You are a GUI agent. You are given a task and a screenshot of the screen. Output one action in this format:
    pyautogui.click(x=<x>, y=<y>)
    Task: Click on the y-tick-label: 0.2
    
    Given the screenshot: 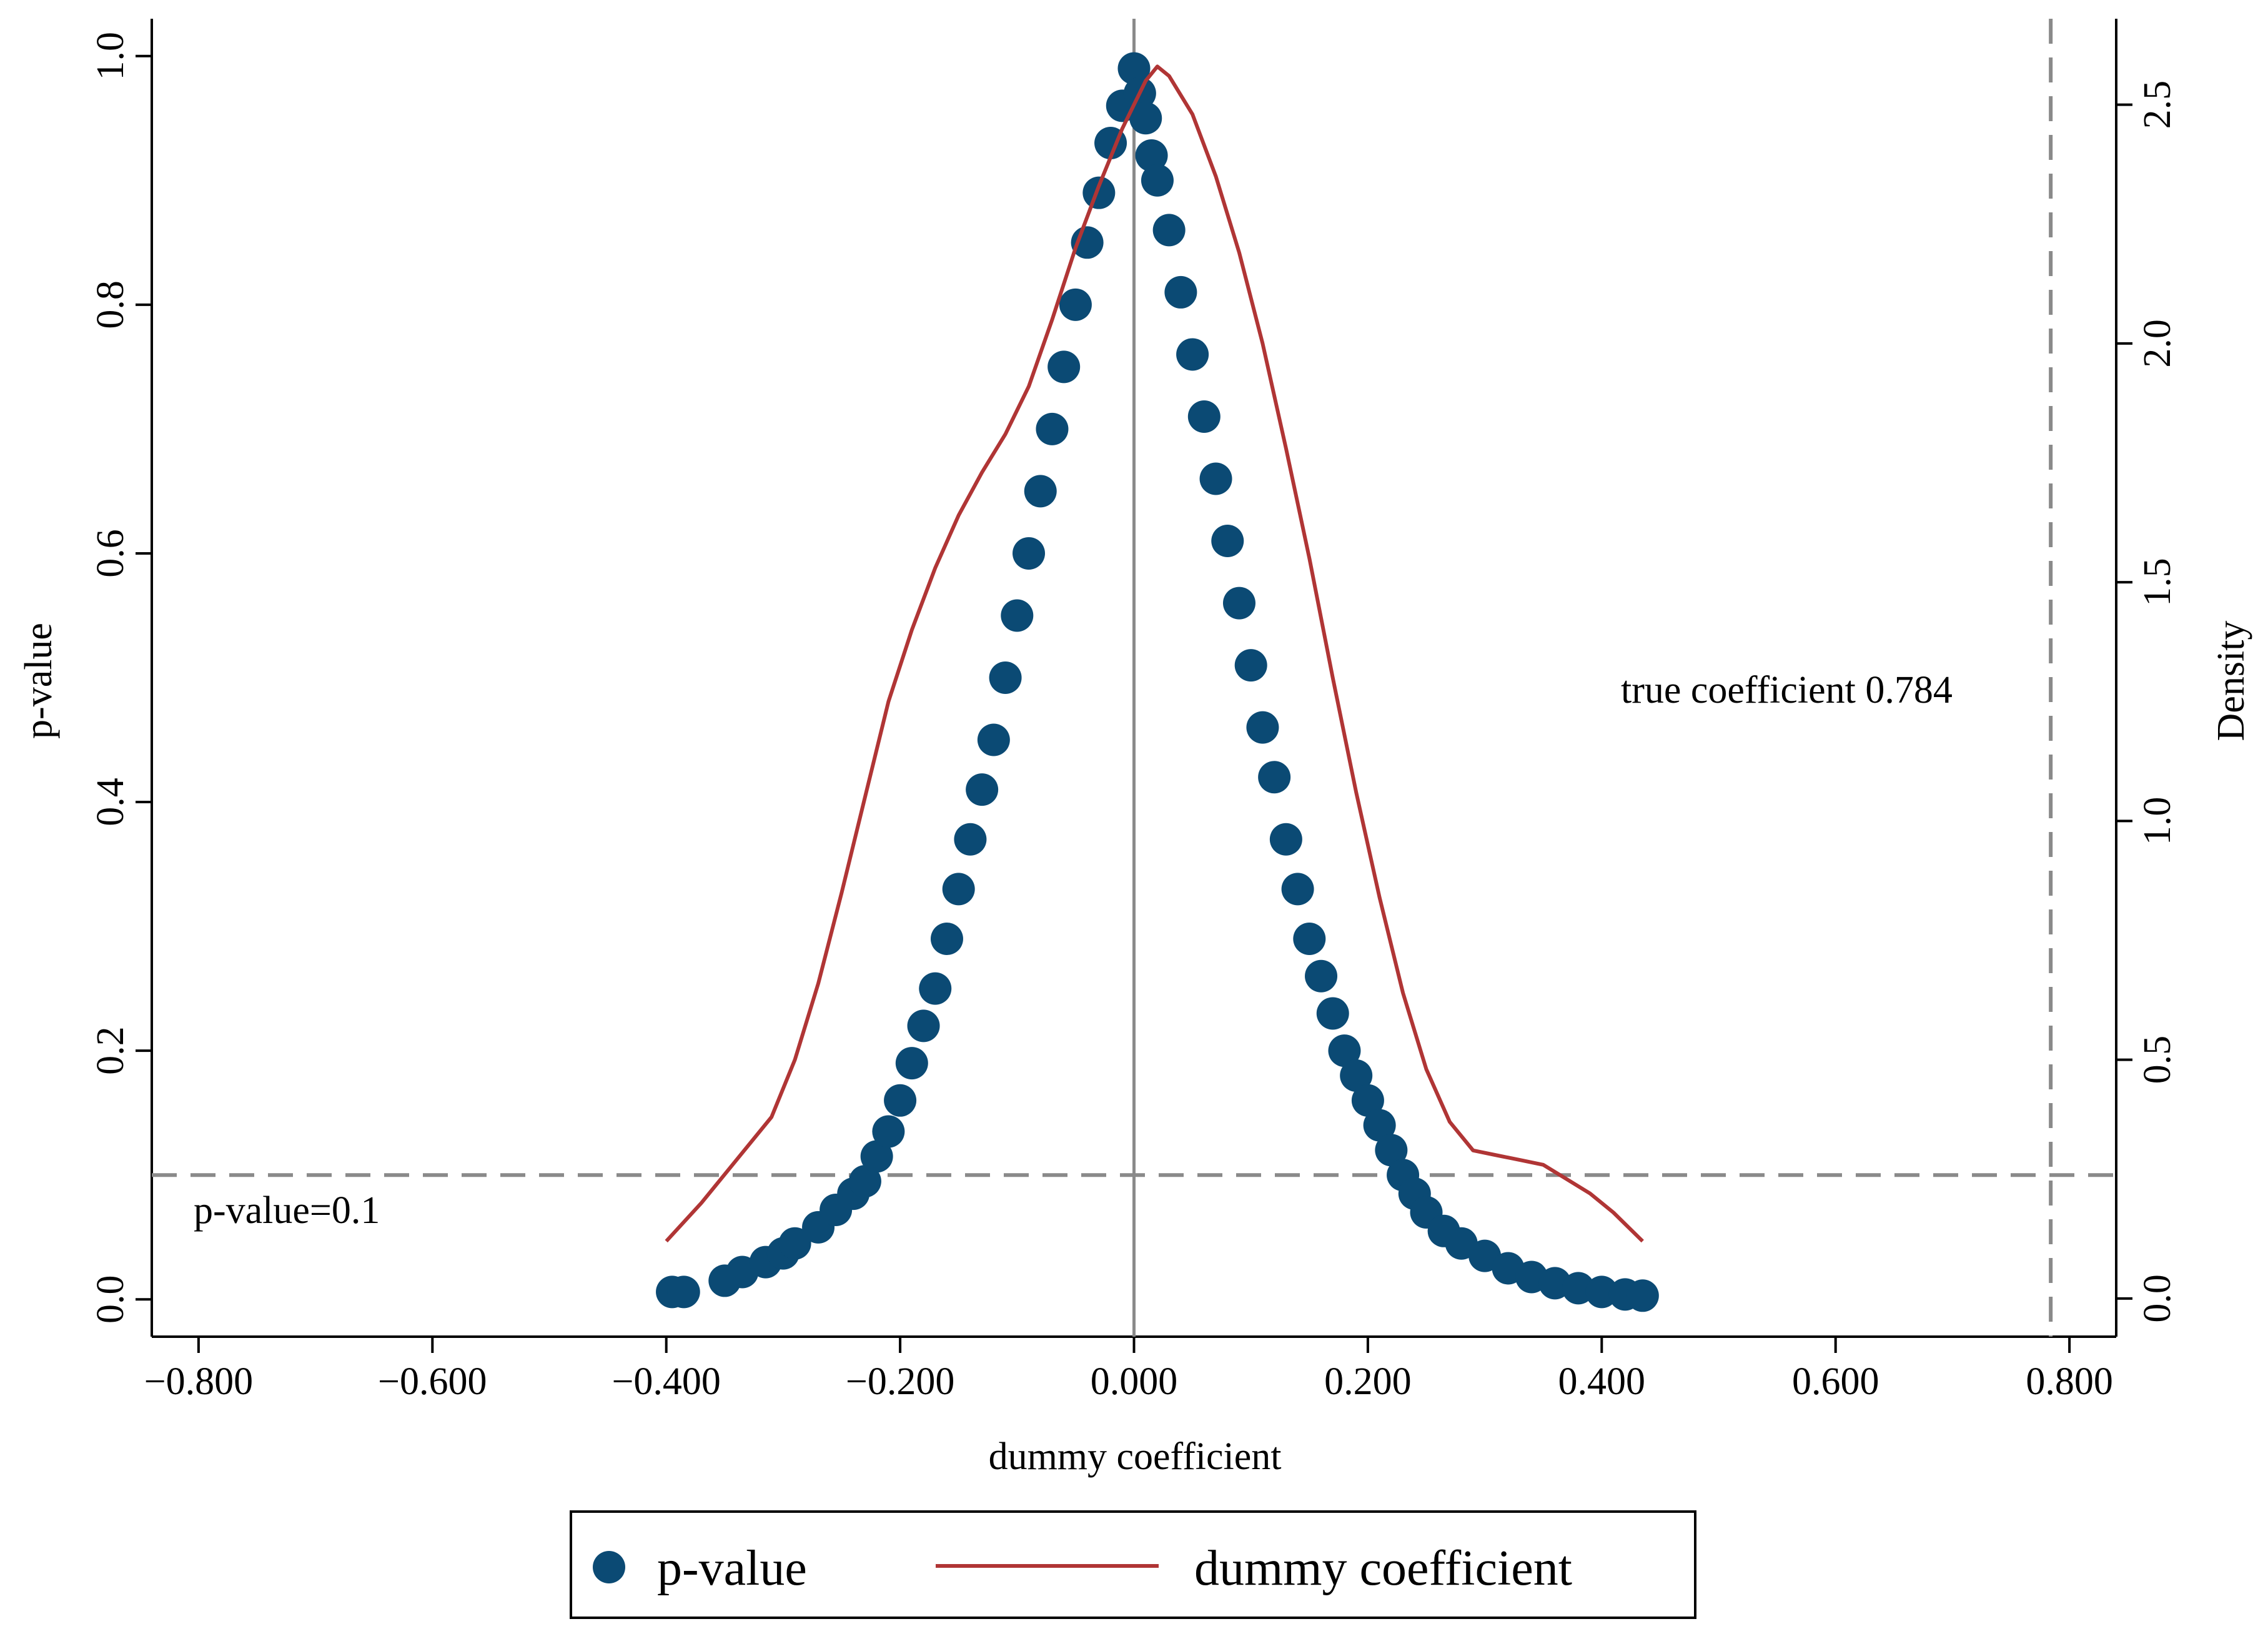 What is the action you would take?
    pyautogui.click(x=110, y=1051)
    